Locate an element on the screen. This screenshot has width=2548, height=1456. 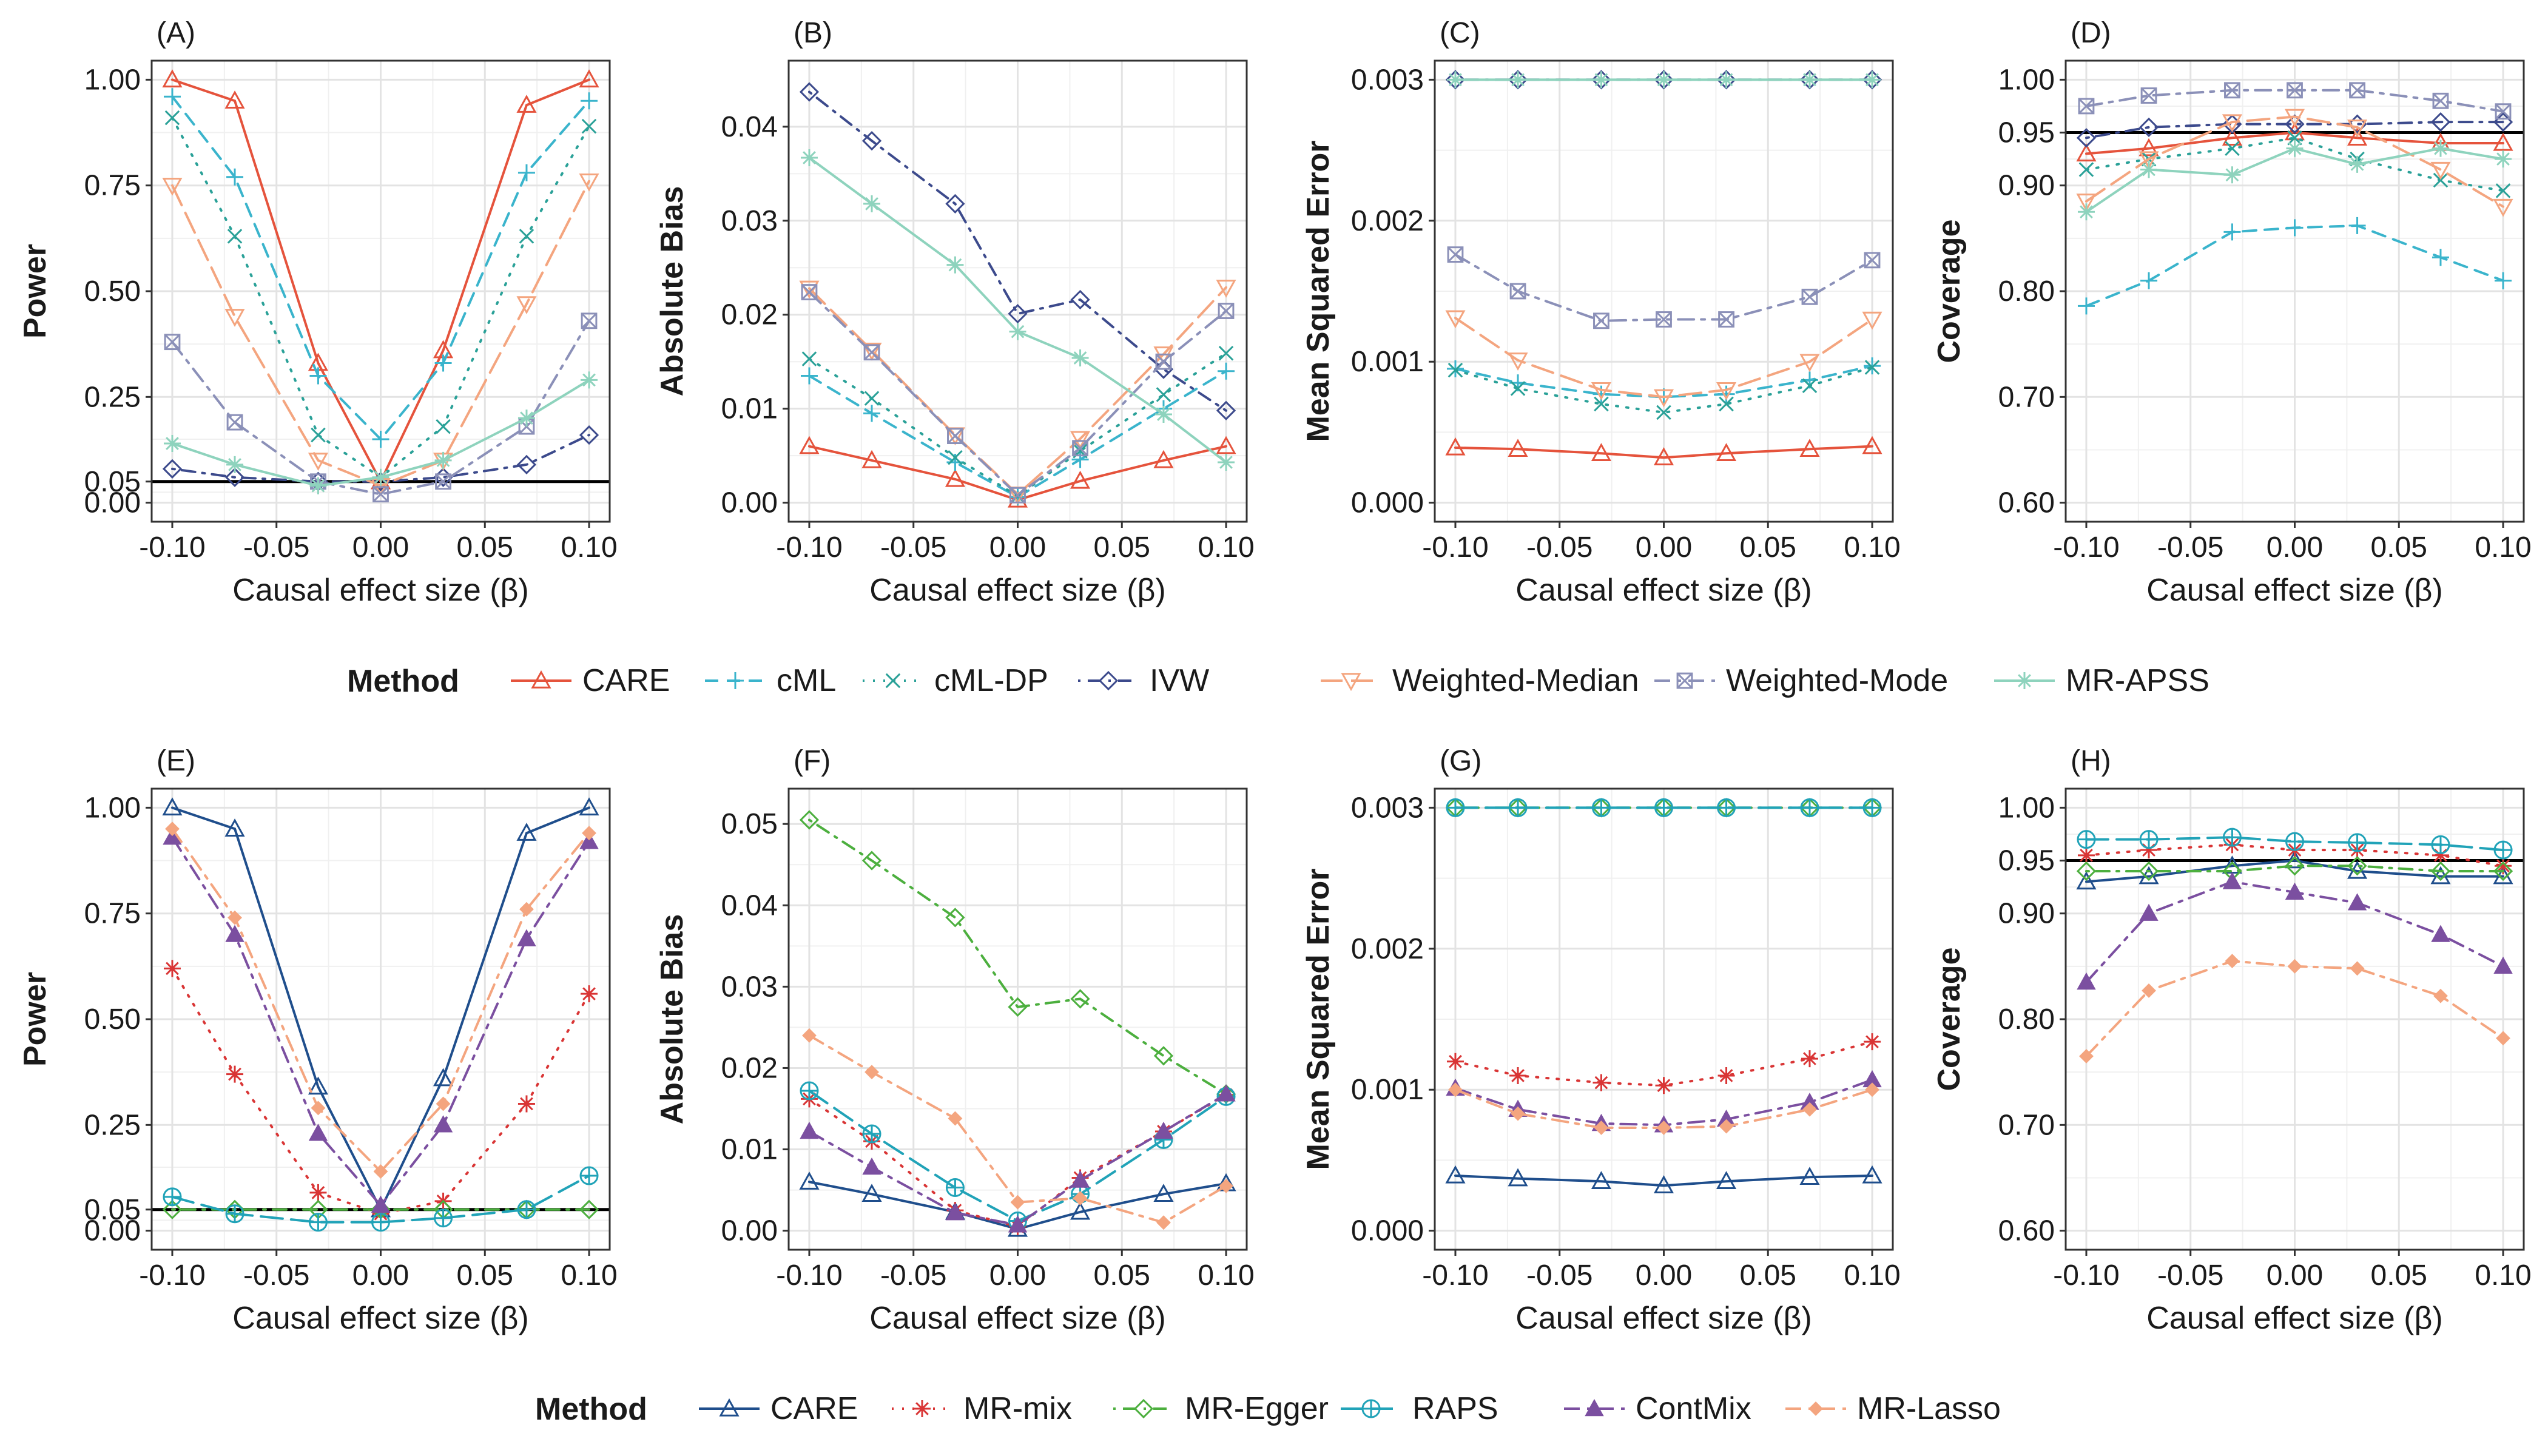
panel-label: (B) is located at coordinates (813, 33).